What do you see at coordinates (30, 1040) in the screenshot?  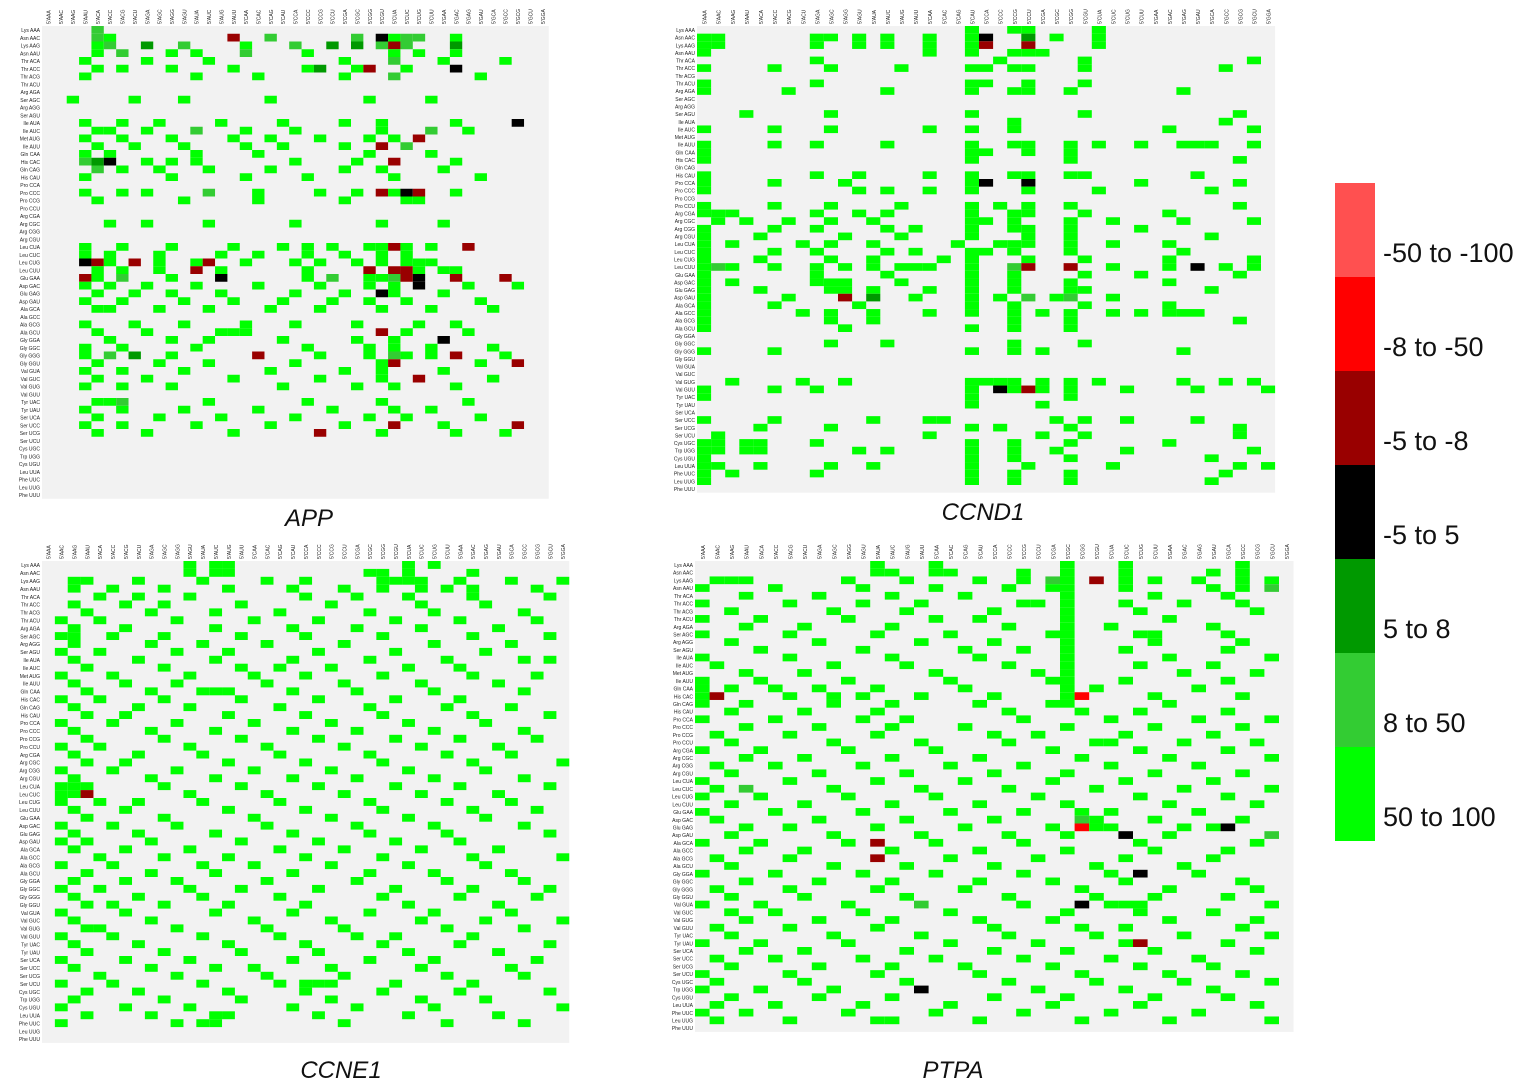 I see `row-label: Phe UUU` at bounding box center [30, 1040].